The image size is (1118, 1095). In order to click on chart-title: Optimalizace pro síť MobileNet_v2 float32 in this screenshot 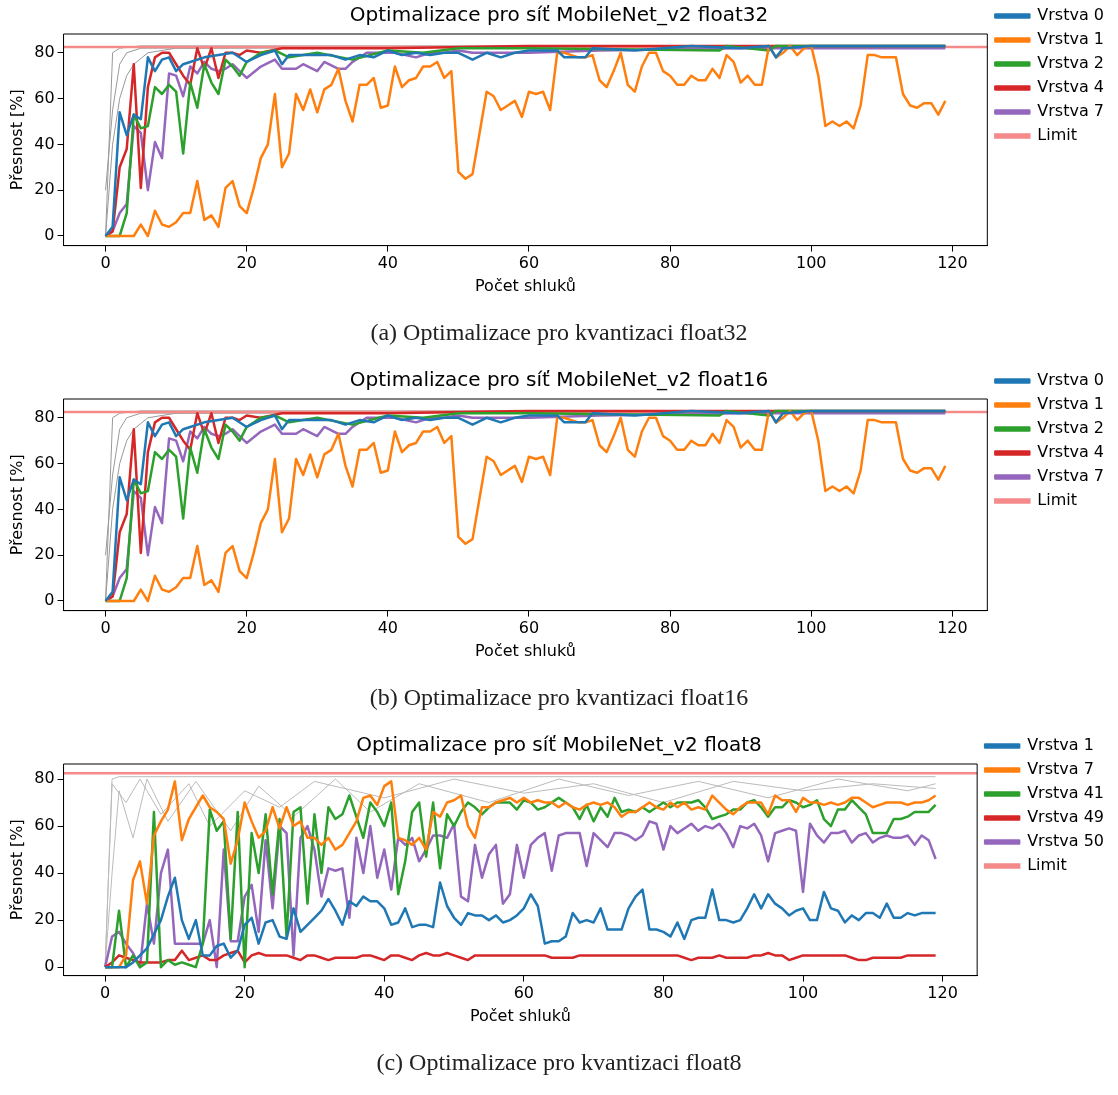, I will do `click(559, 14)`.